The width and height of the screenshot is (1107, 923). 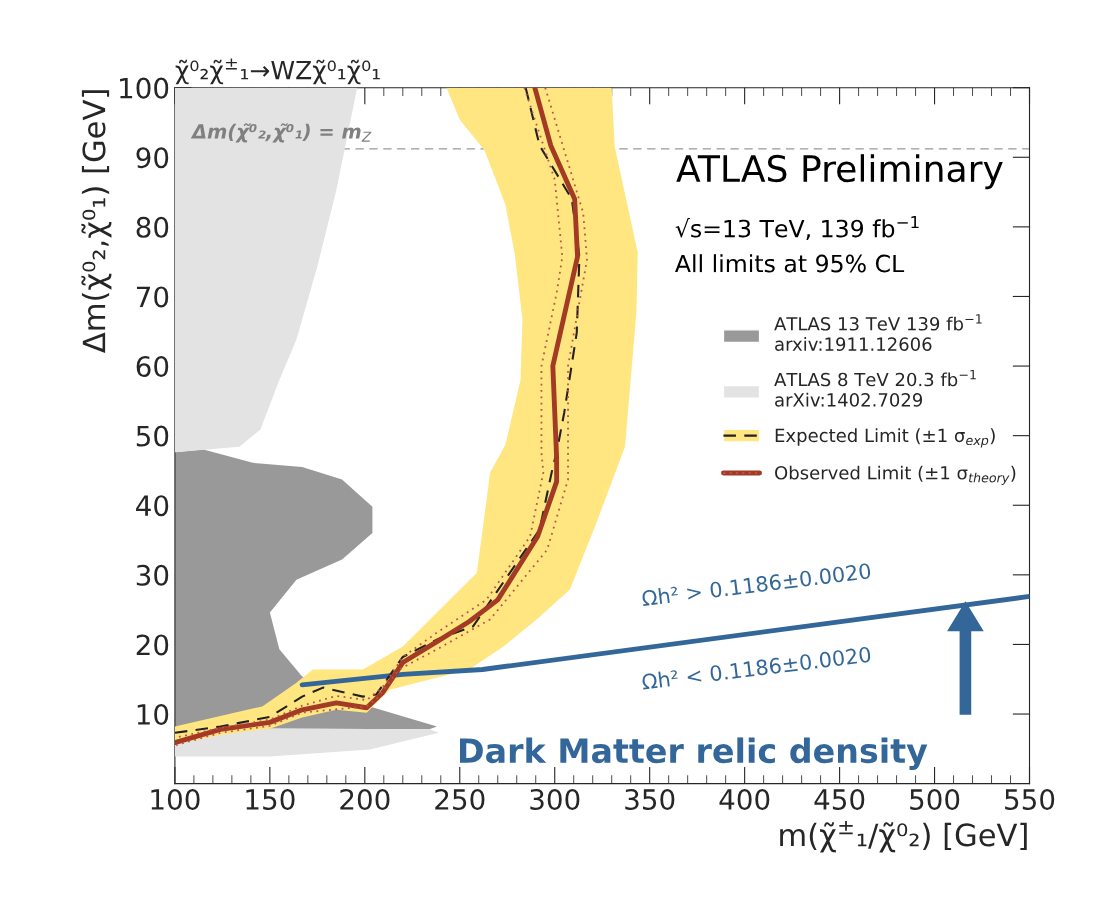 What do you see at coordinates (152, 436) in the screenshot?
I see `y-tick-label: 50` at bounding box center [152, 436].